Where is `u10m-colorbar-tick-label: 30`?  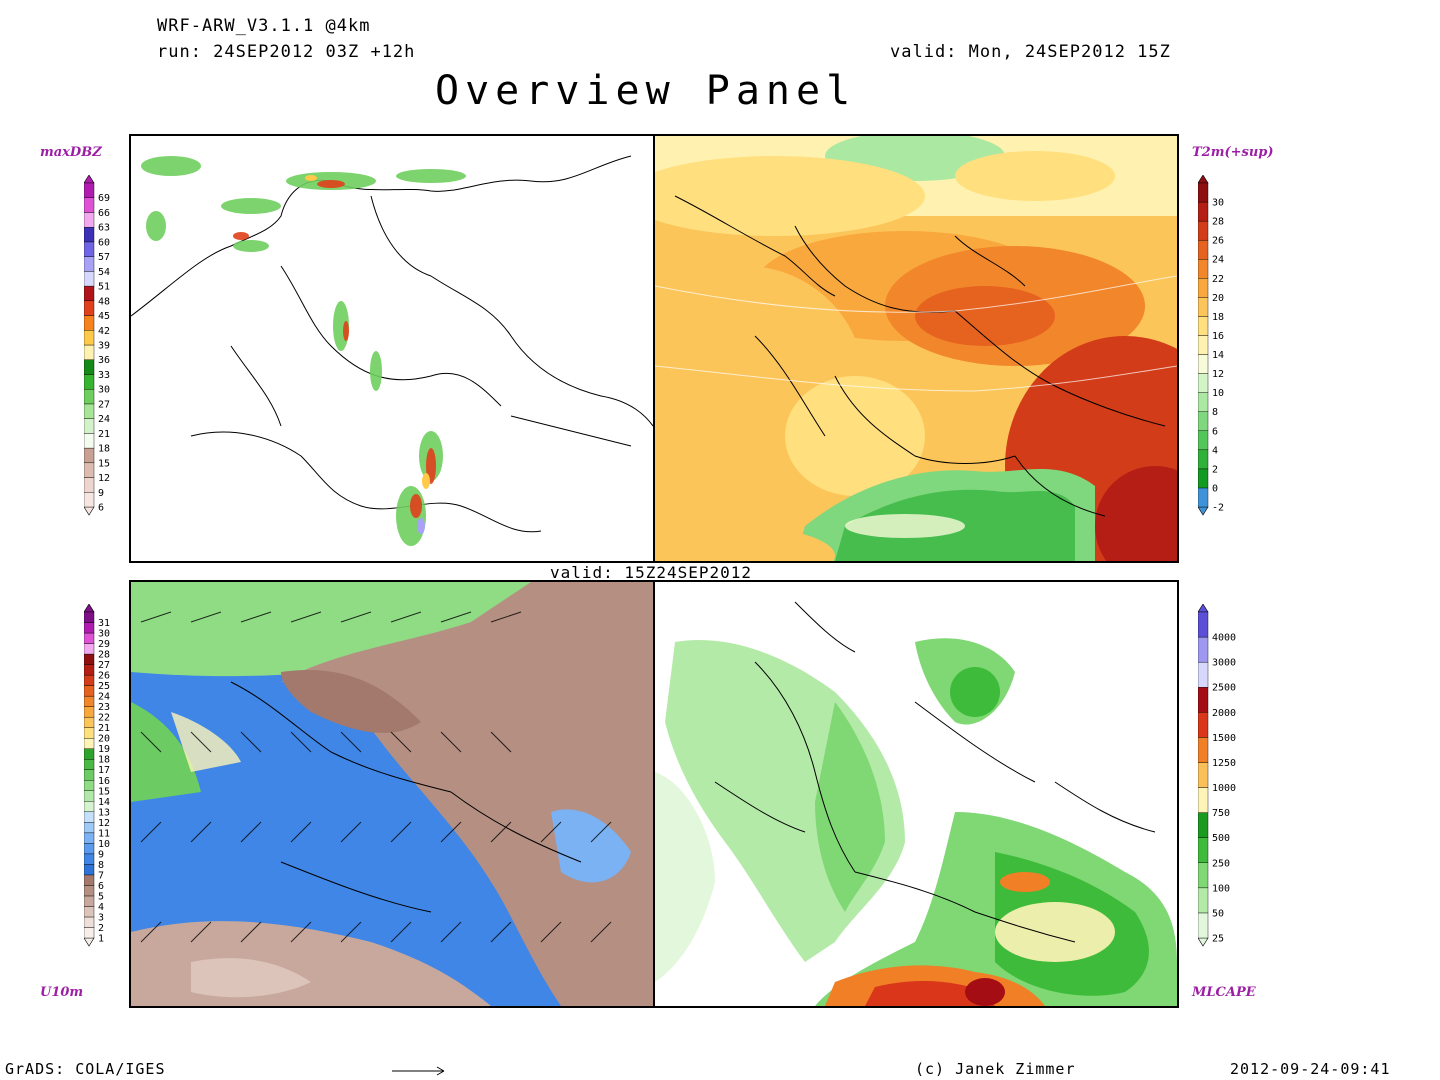 u10m-colorbar-tick-label: 30 is located at coordinates (104, 634).